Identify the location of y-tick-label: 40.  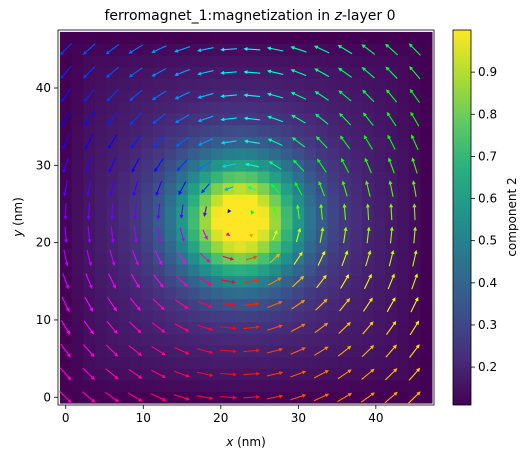
(43, 88).